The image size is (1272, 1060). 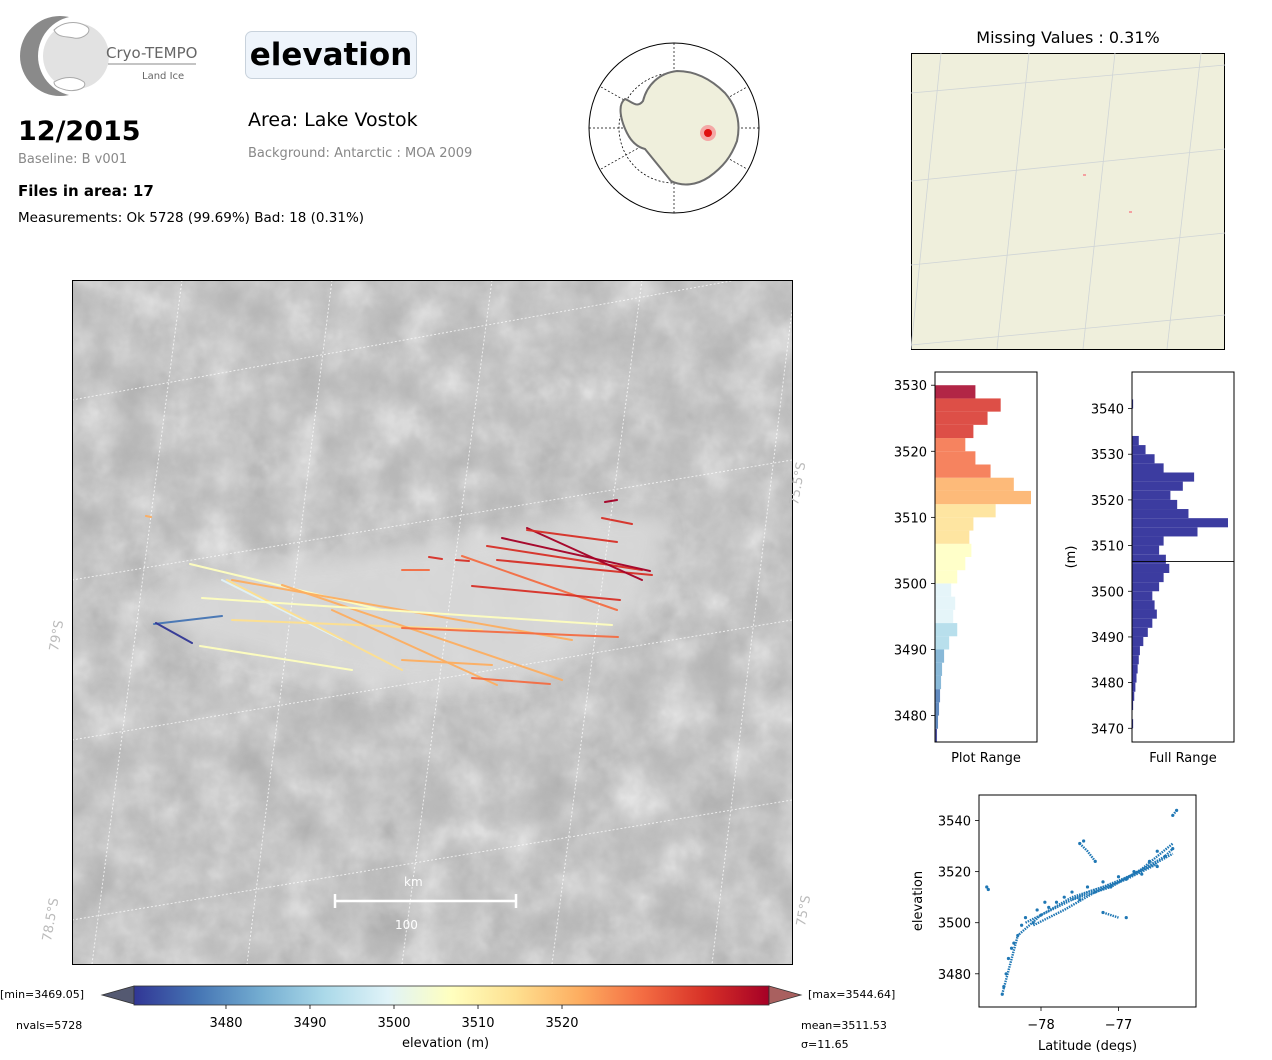 I want to click on scale-bar, so click(x=425, y=901).